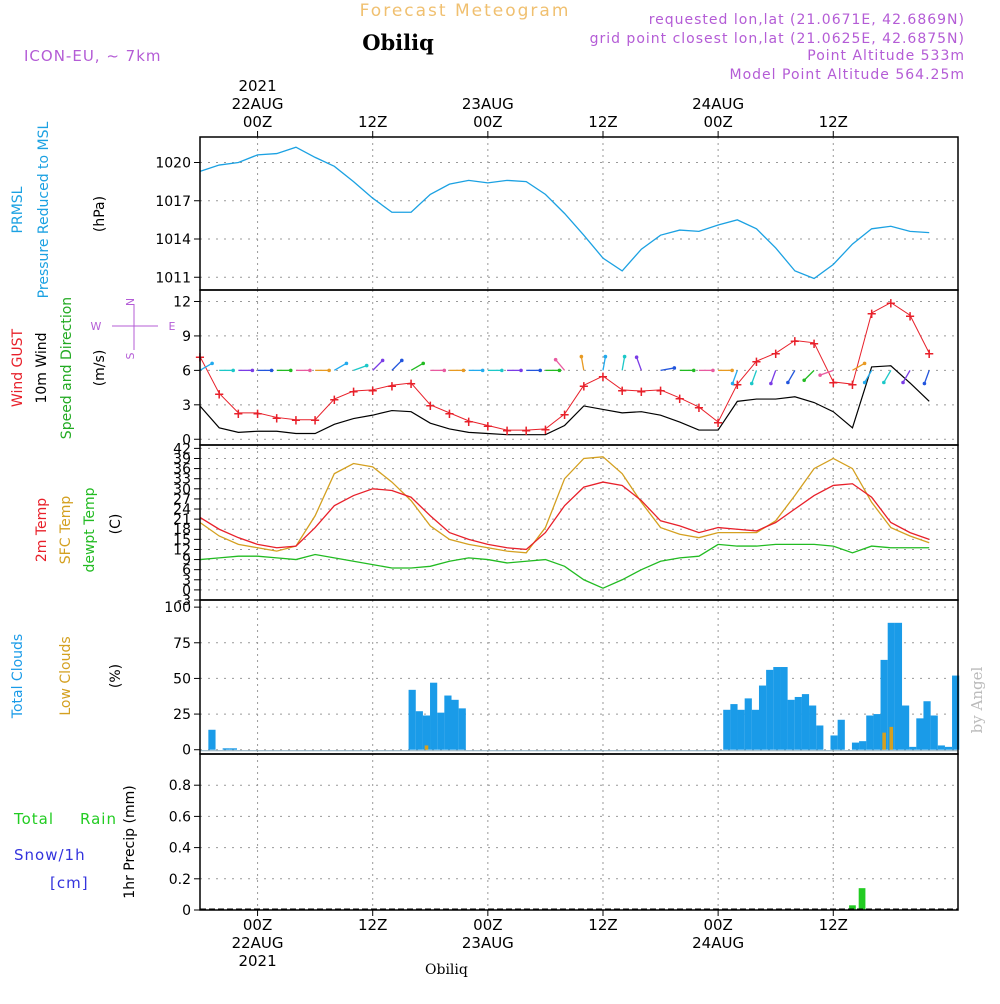 The width and height of the screenshot is (1000, 1004). Describe the element at coordinates (564, 213) in the screenshot. I see `pressure-series-line` at that location.